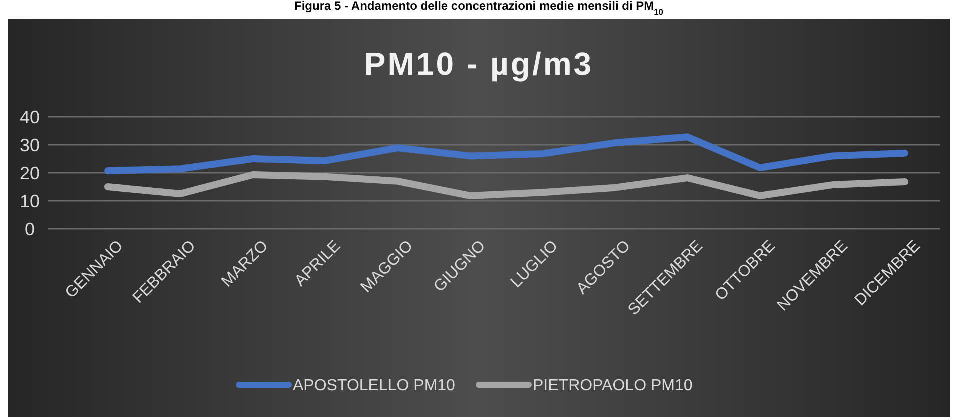 The height and width of the screenshot is (417, 958). Describe the element at coordinates (374, 386) in the screenshot. I see `legend-label: APOSTOLELLO PM10` at that location.